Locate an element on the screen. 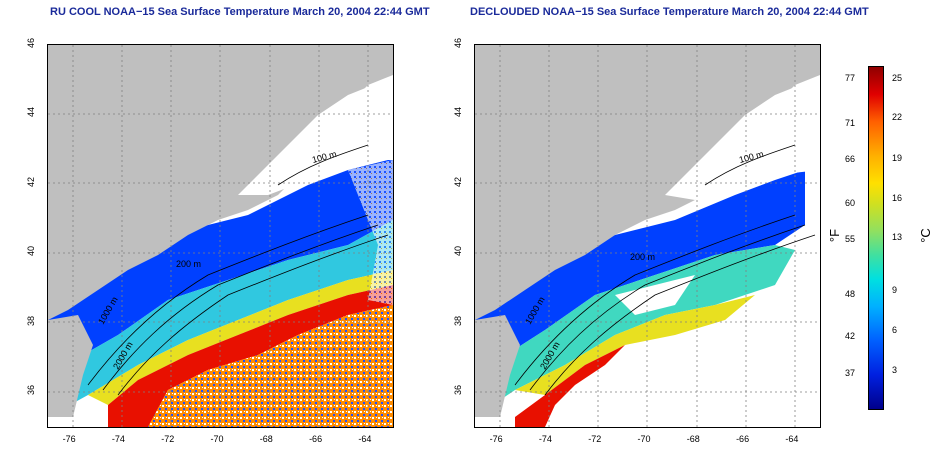 The width and height of the screenshot is (950, 475). lat-tick-left: 38 is located at coordinates (31, 320).